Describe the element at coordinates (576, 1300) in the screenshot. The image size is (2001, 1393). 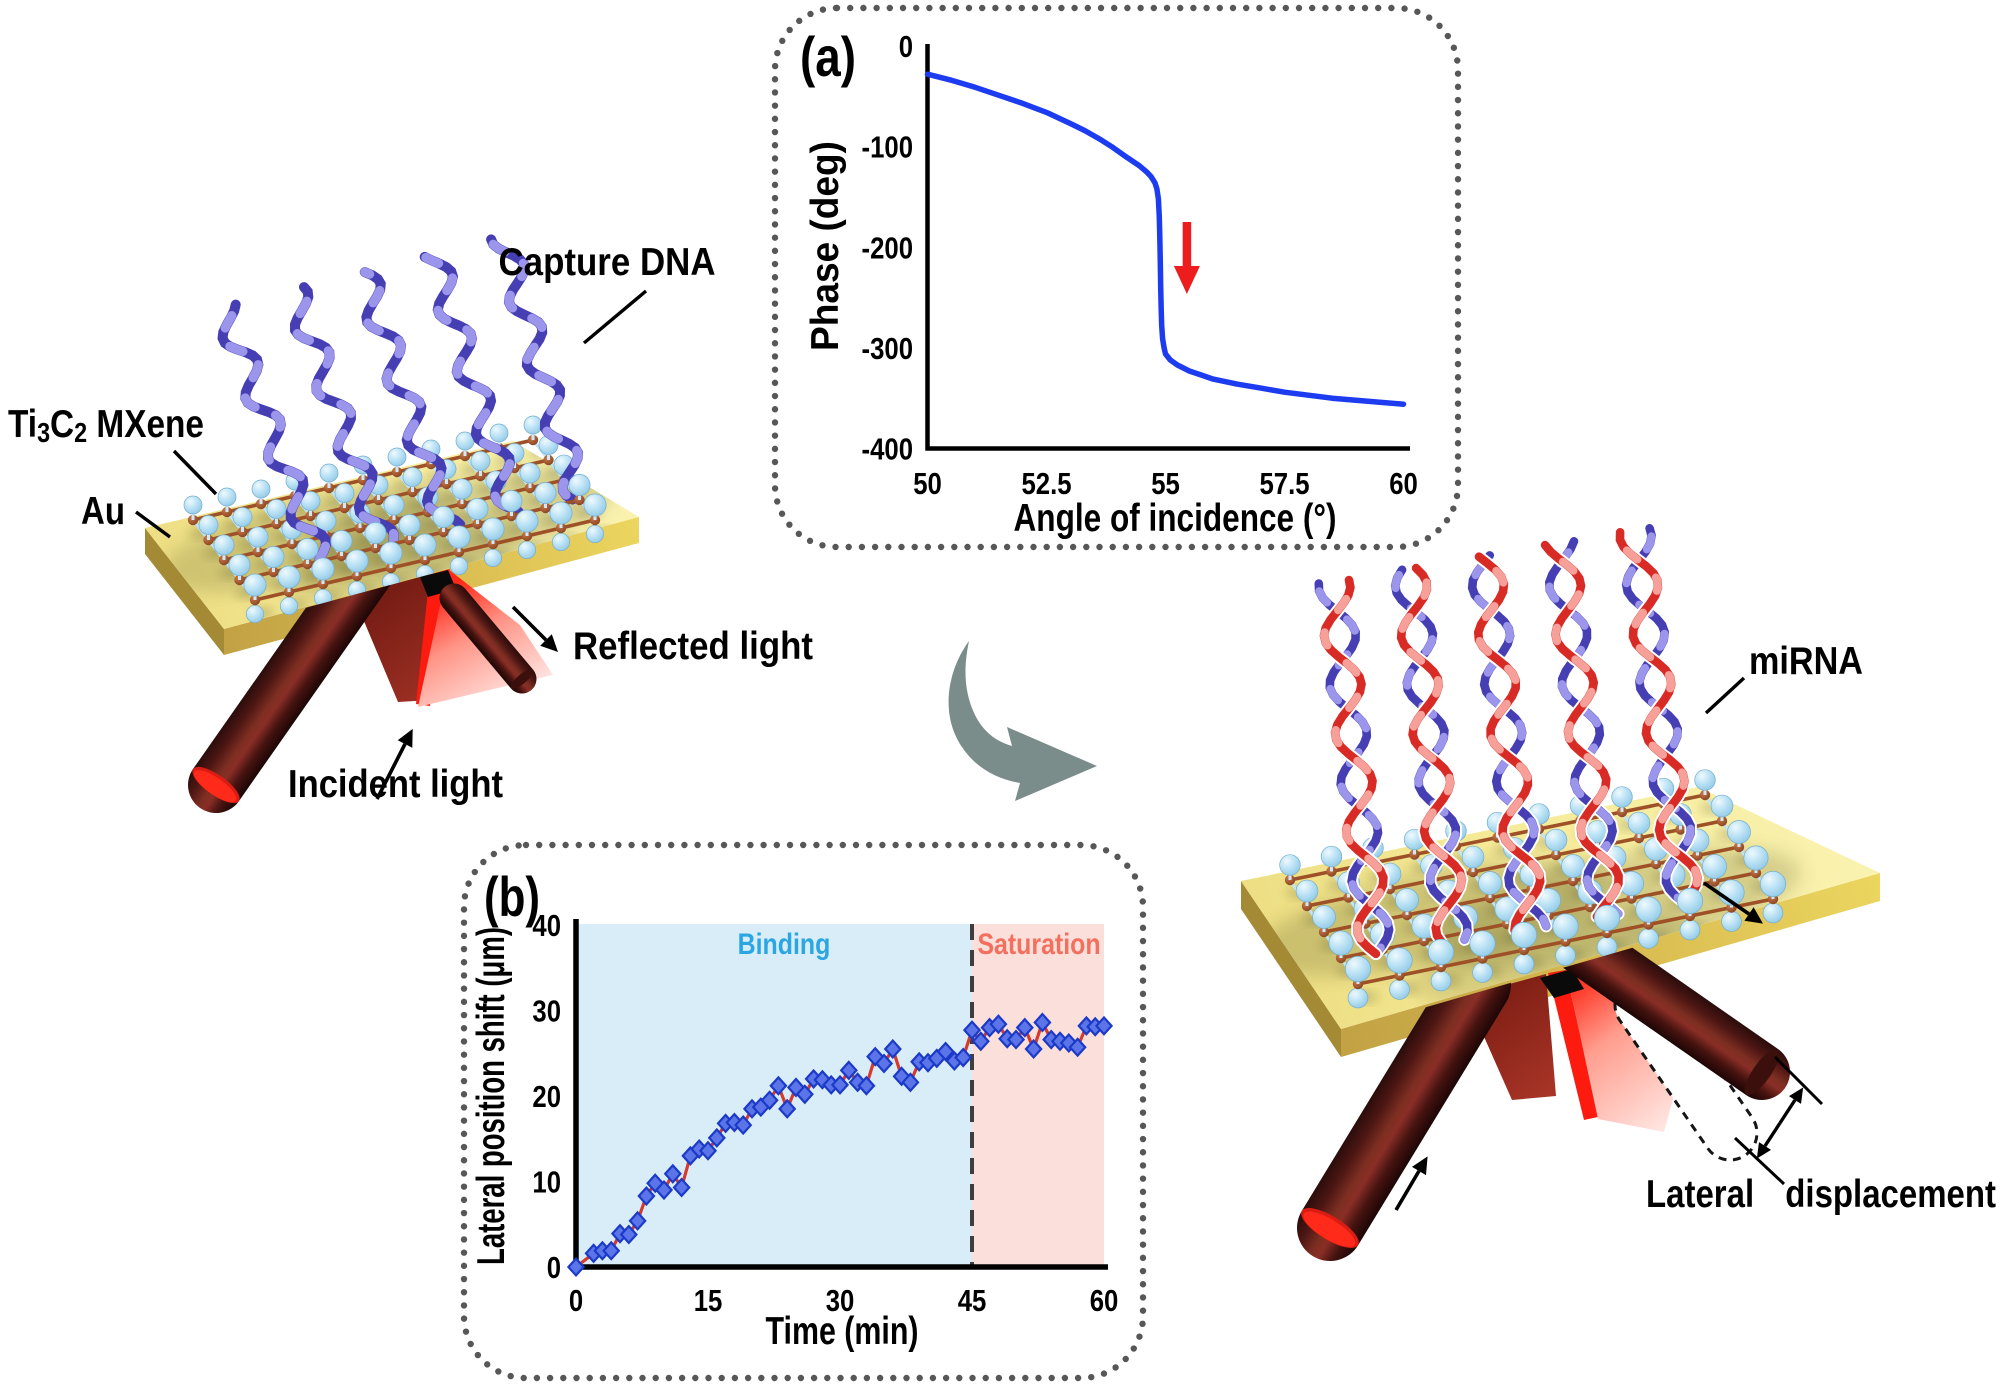
I see `b-x-tick-label: 0` at that location.